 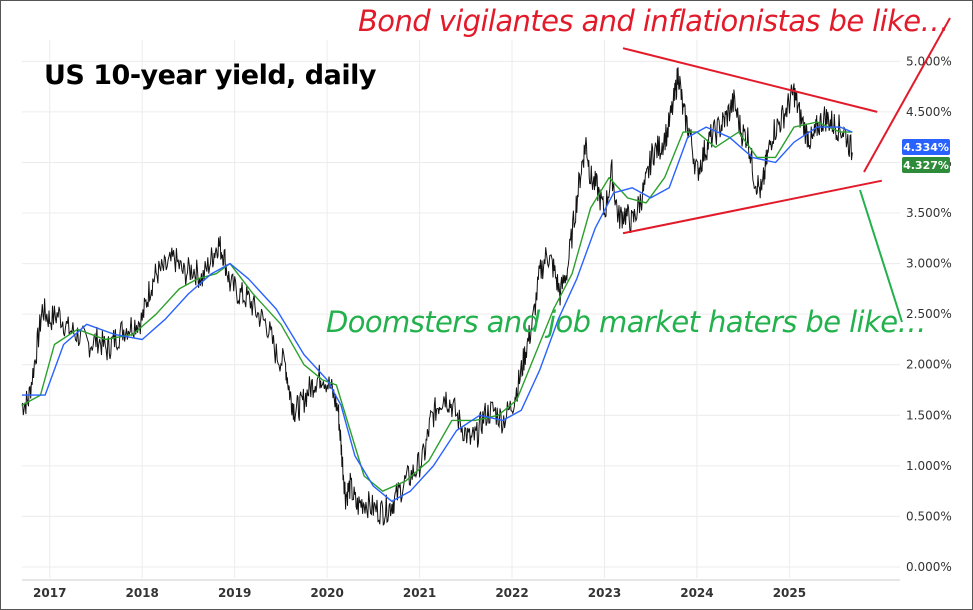 I want to click on x-tick-label: 2022, so click(x=511, y=593).